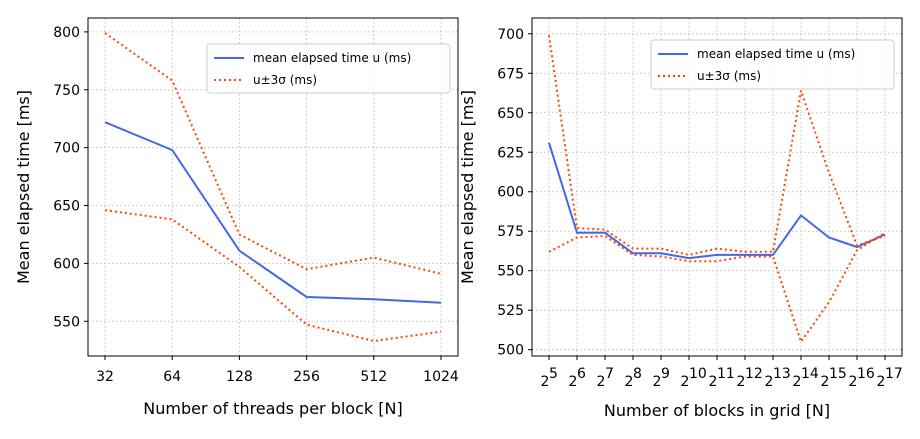 This screenshot has width=920, height=439. What do you see at coordinates (510, 232) in the screenshot?
I see `y-tick-label: 575` at bounding box center [510, 232].